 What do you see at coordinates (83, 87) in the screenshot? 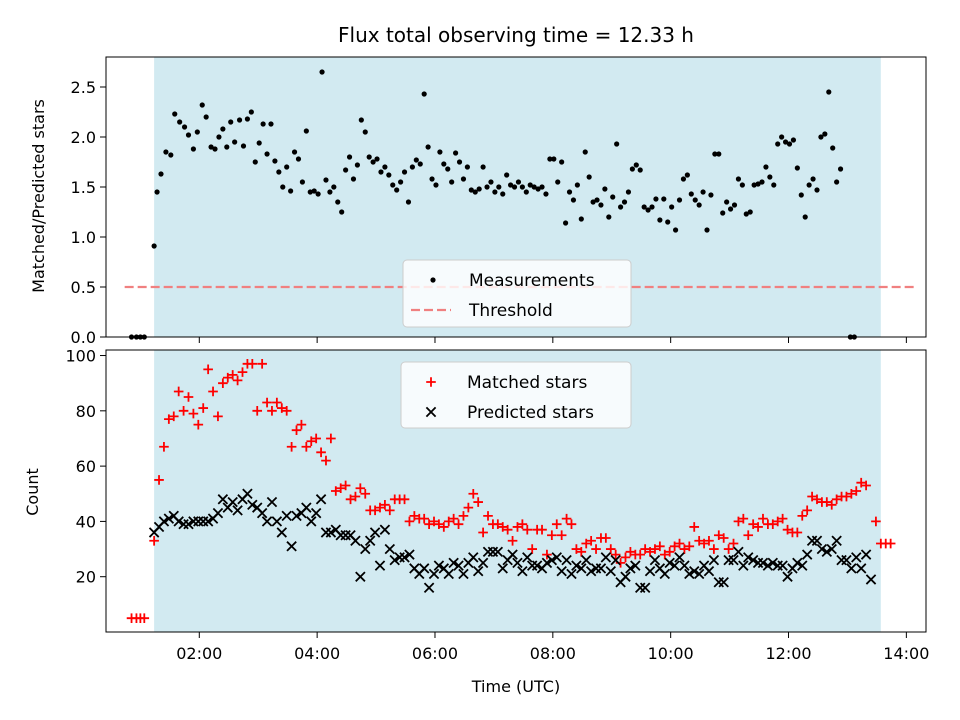
I see `y-tick-label: 2.5` at bounding box center [83, 87].